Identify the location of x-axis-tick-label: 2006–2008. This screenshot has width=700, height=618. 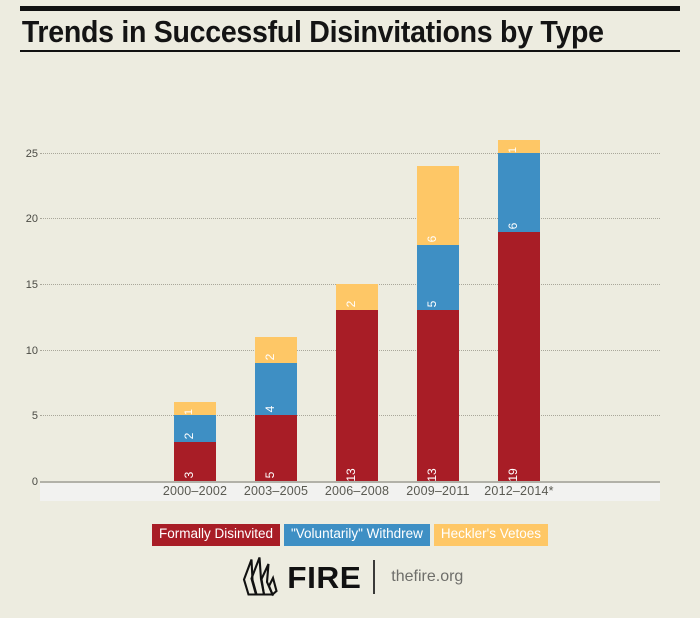
(357, 491).